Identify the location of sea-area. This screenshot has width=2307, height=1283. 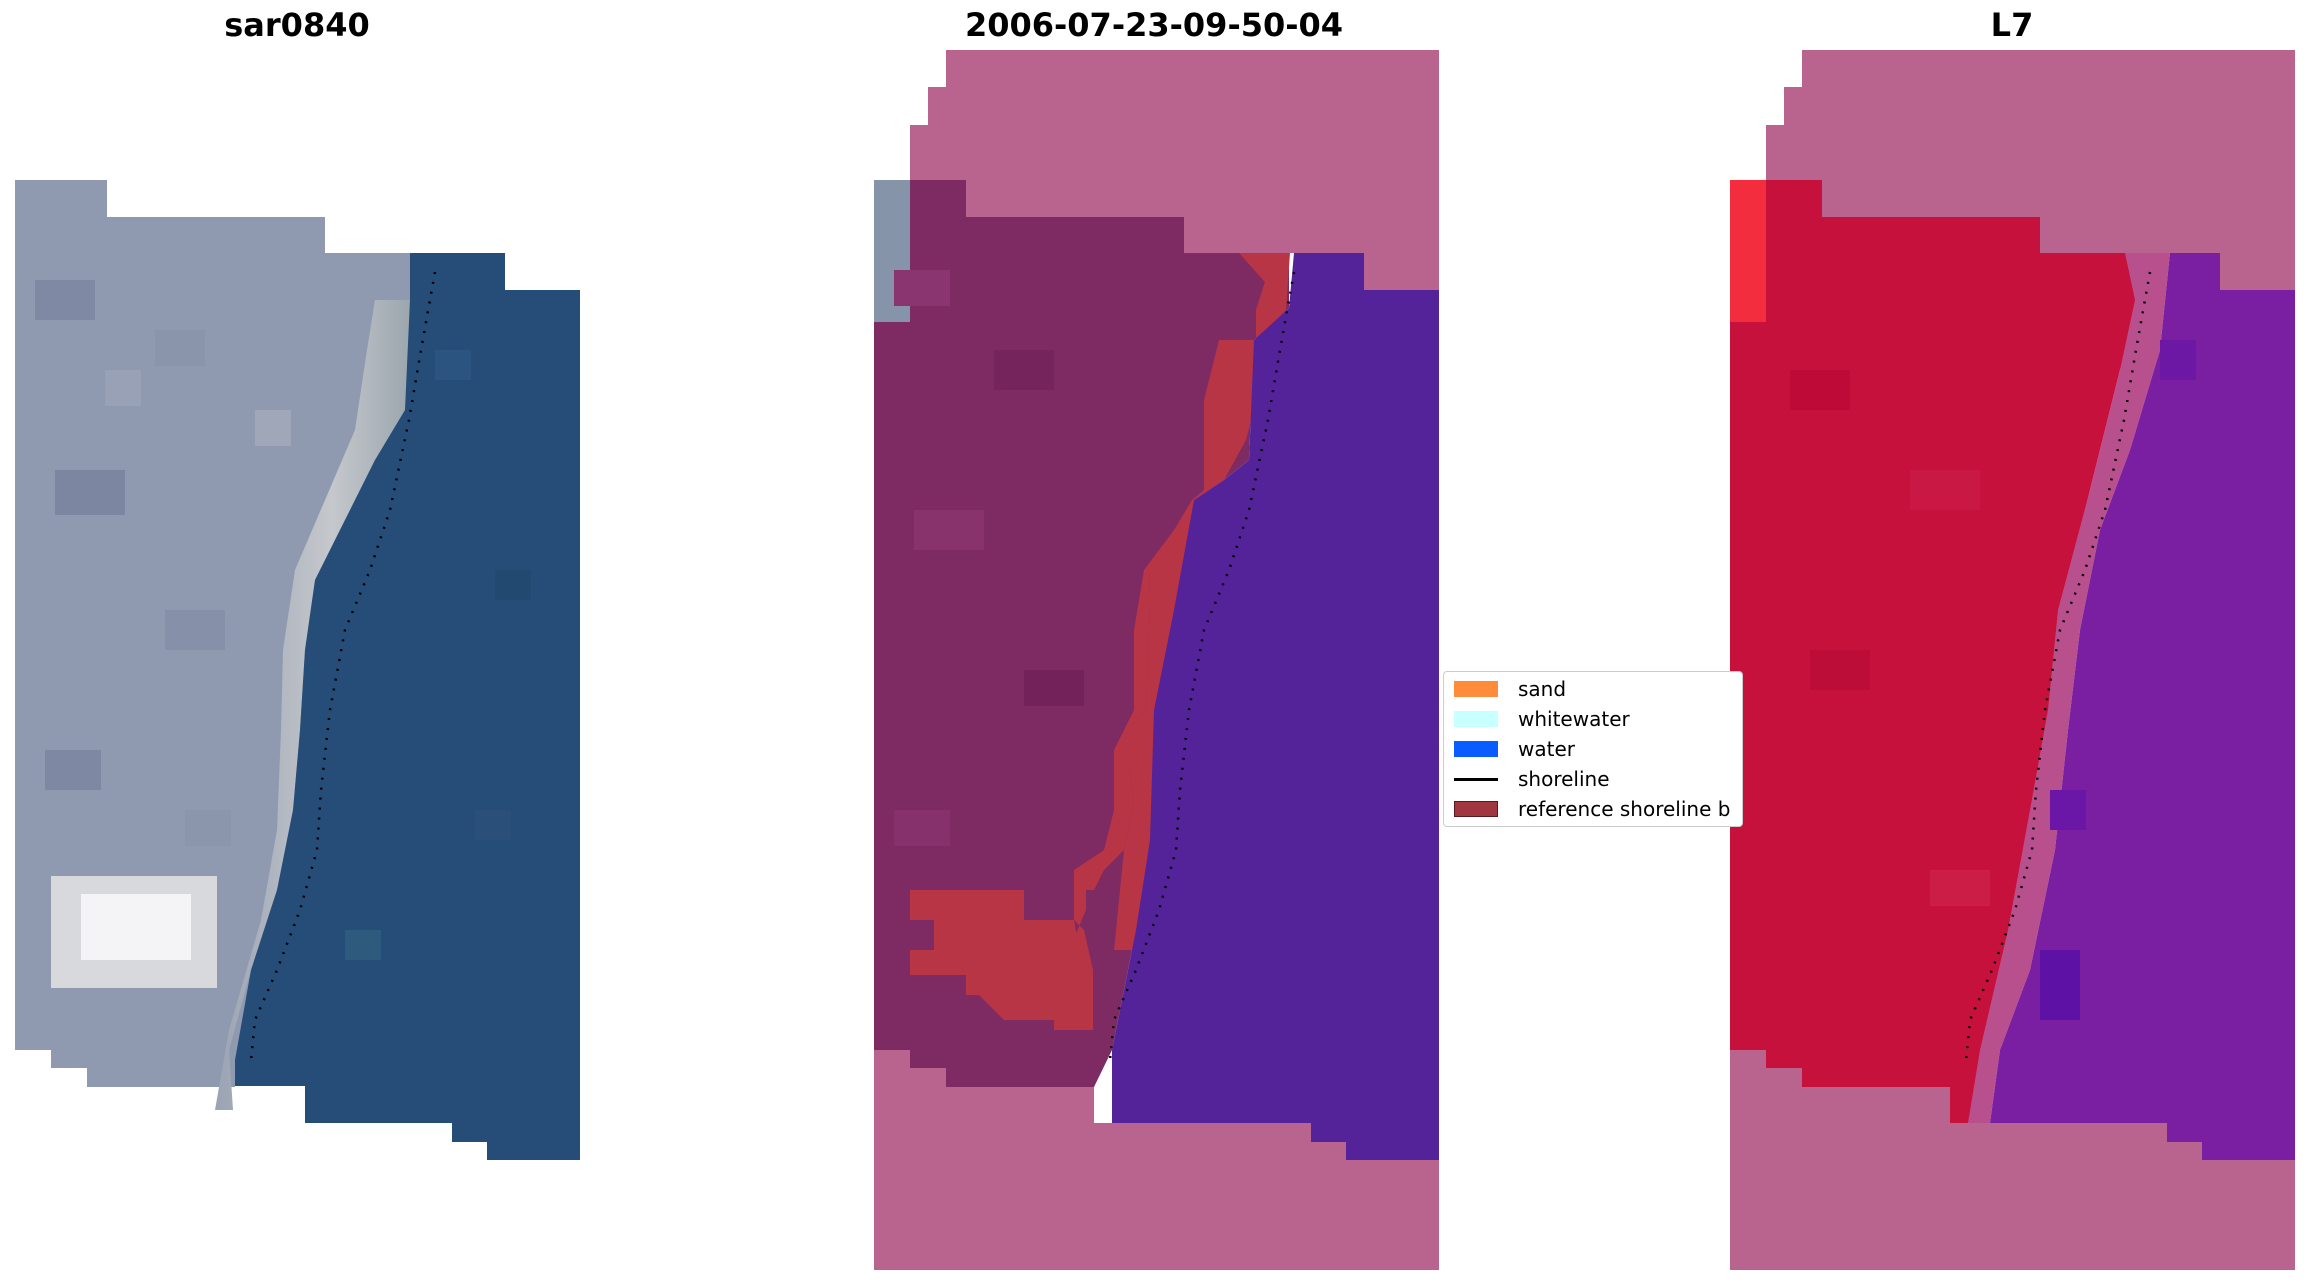
(407, 706).